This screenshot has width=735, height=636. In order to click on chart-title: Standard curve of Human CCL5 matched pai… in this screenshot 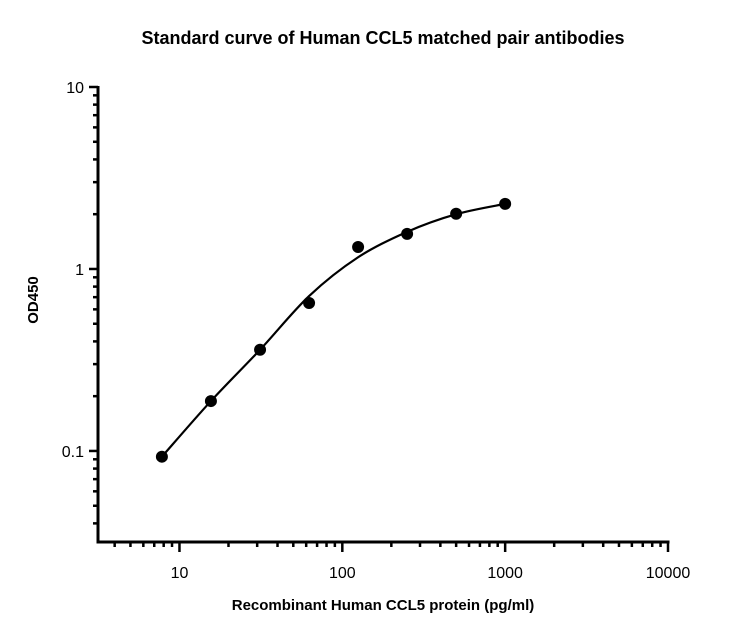, I will do `click(382, 38)`.